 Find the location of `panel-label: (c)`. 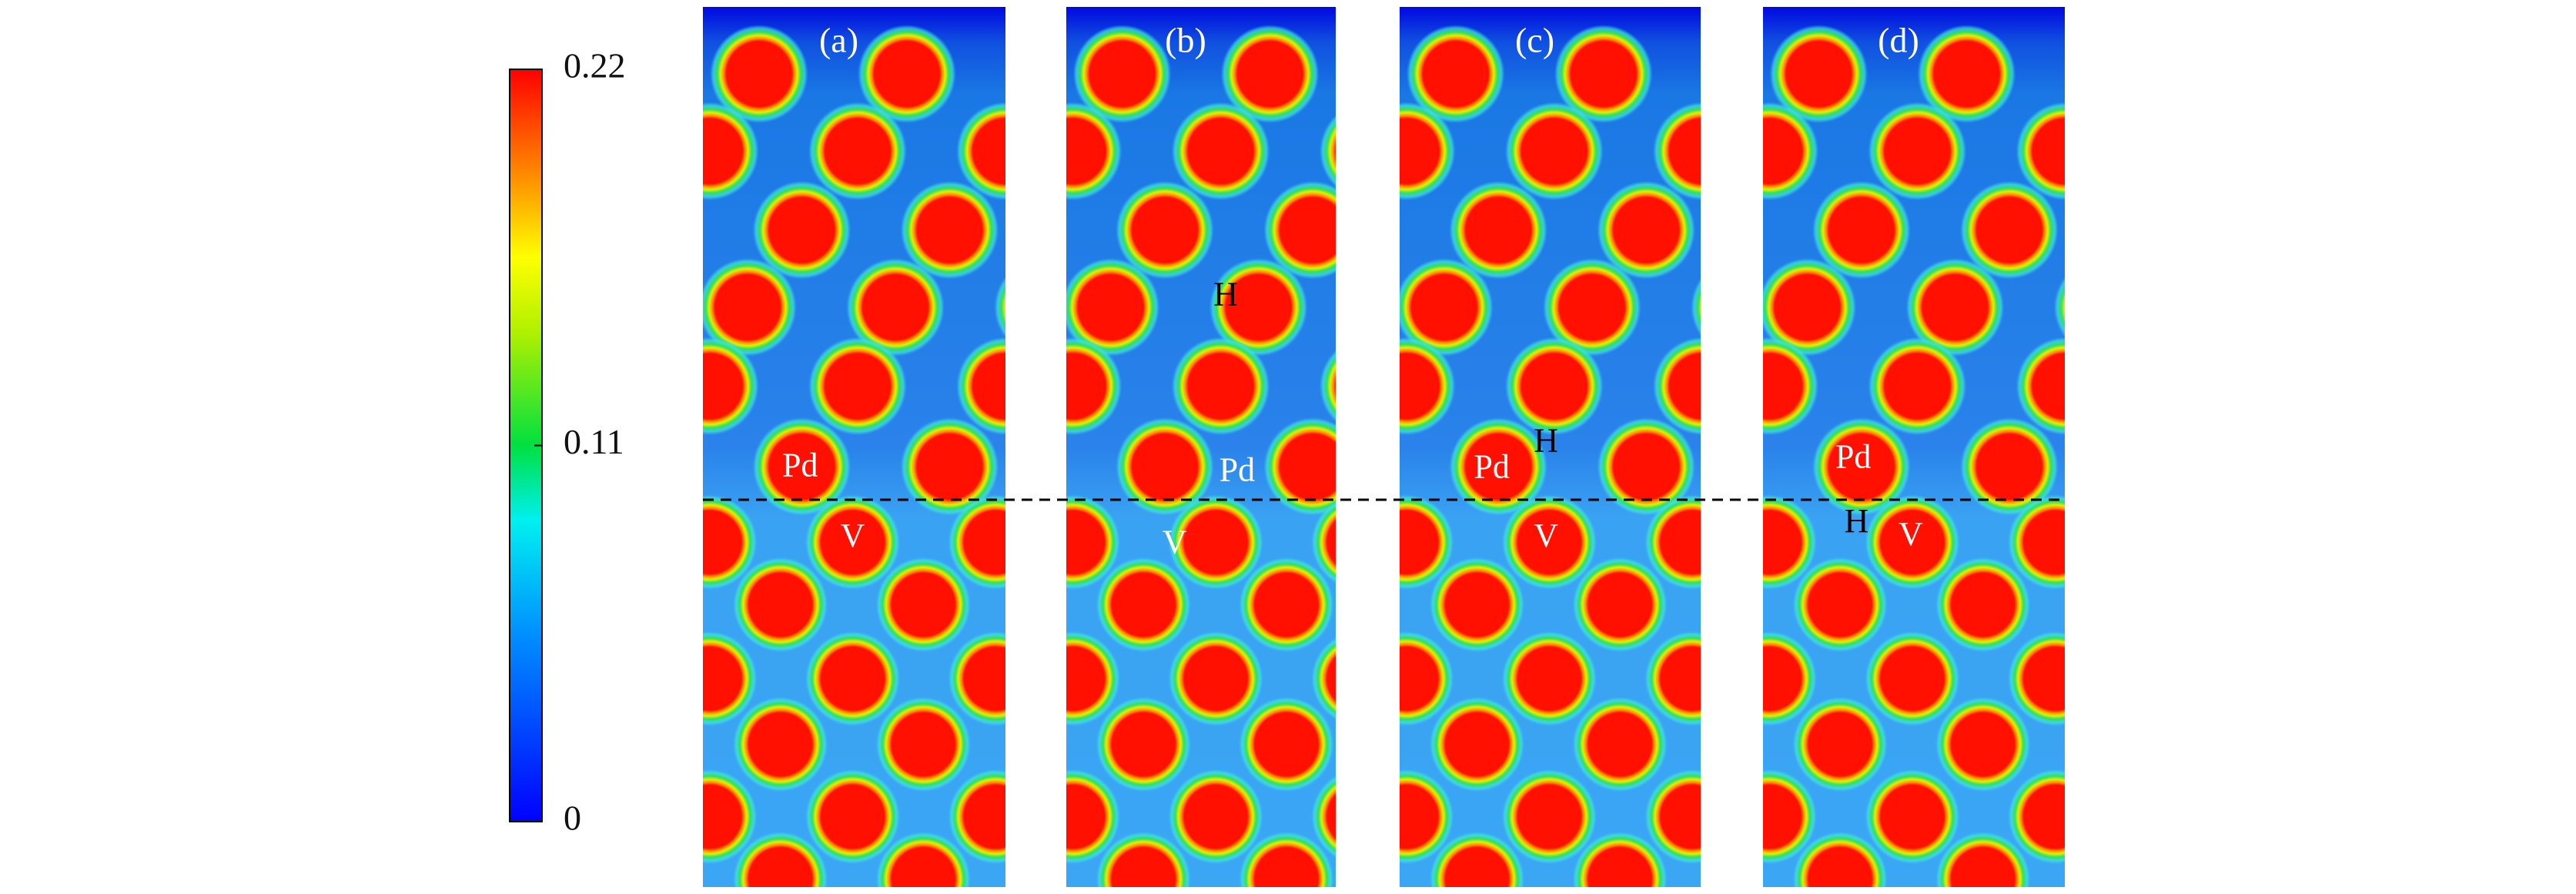

panel-label: (c) is located at coordinates (1535, 40).